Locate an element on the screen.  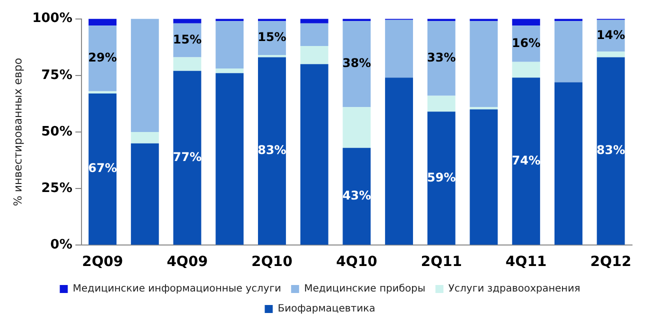
data-label: 14% is located at coordinates (611, 35).